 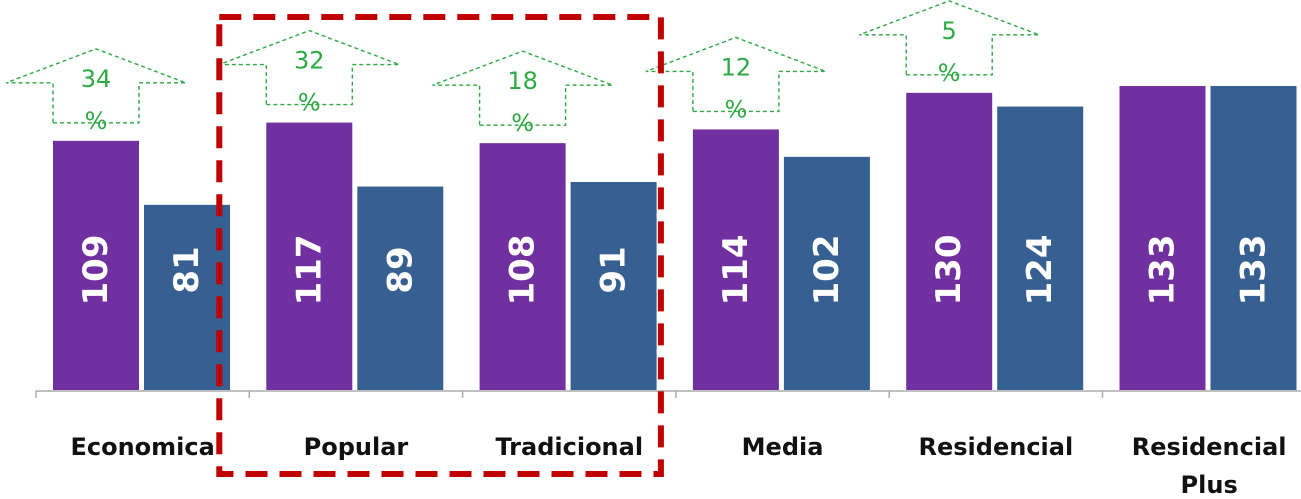 I want to click on category-label: Media, so click(x=783, y=447).